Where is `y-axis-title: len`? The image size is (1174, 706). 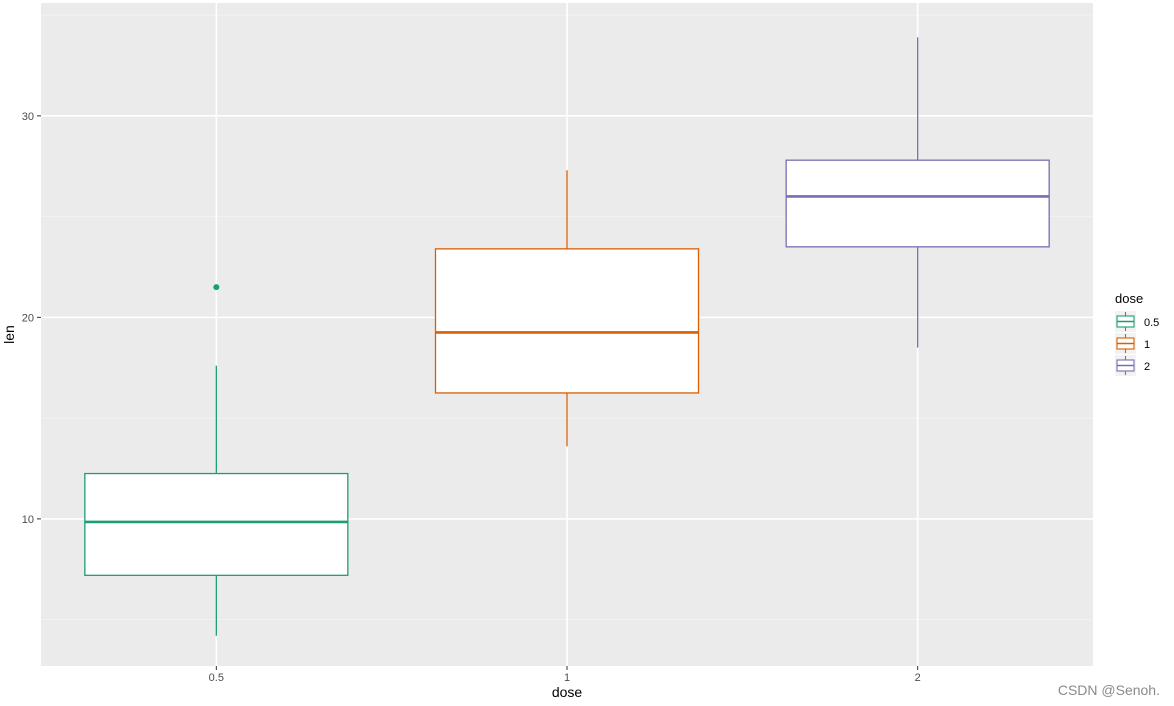
y-axis-title: len is located at coordinates (9, 334).